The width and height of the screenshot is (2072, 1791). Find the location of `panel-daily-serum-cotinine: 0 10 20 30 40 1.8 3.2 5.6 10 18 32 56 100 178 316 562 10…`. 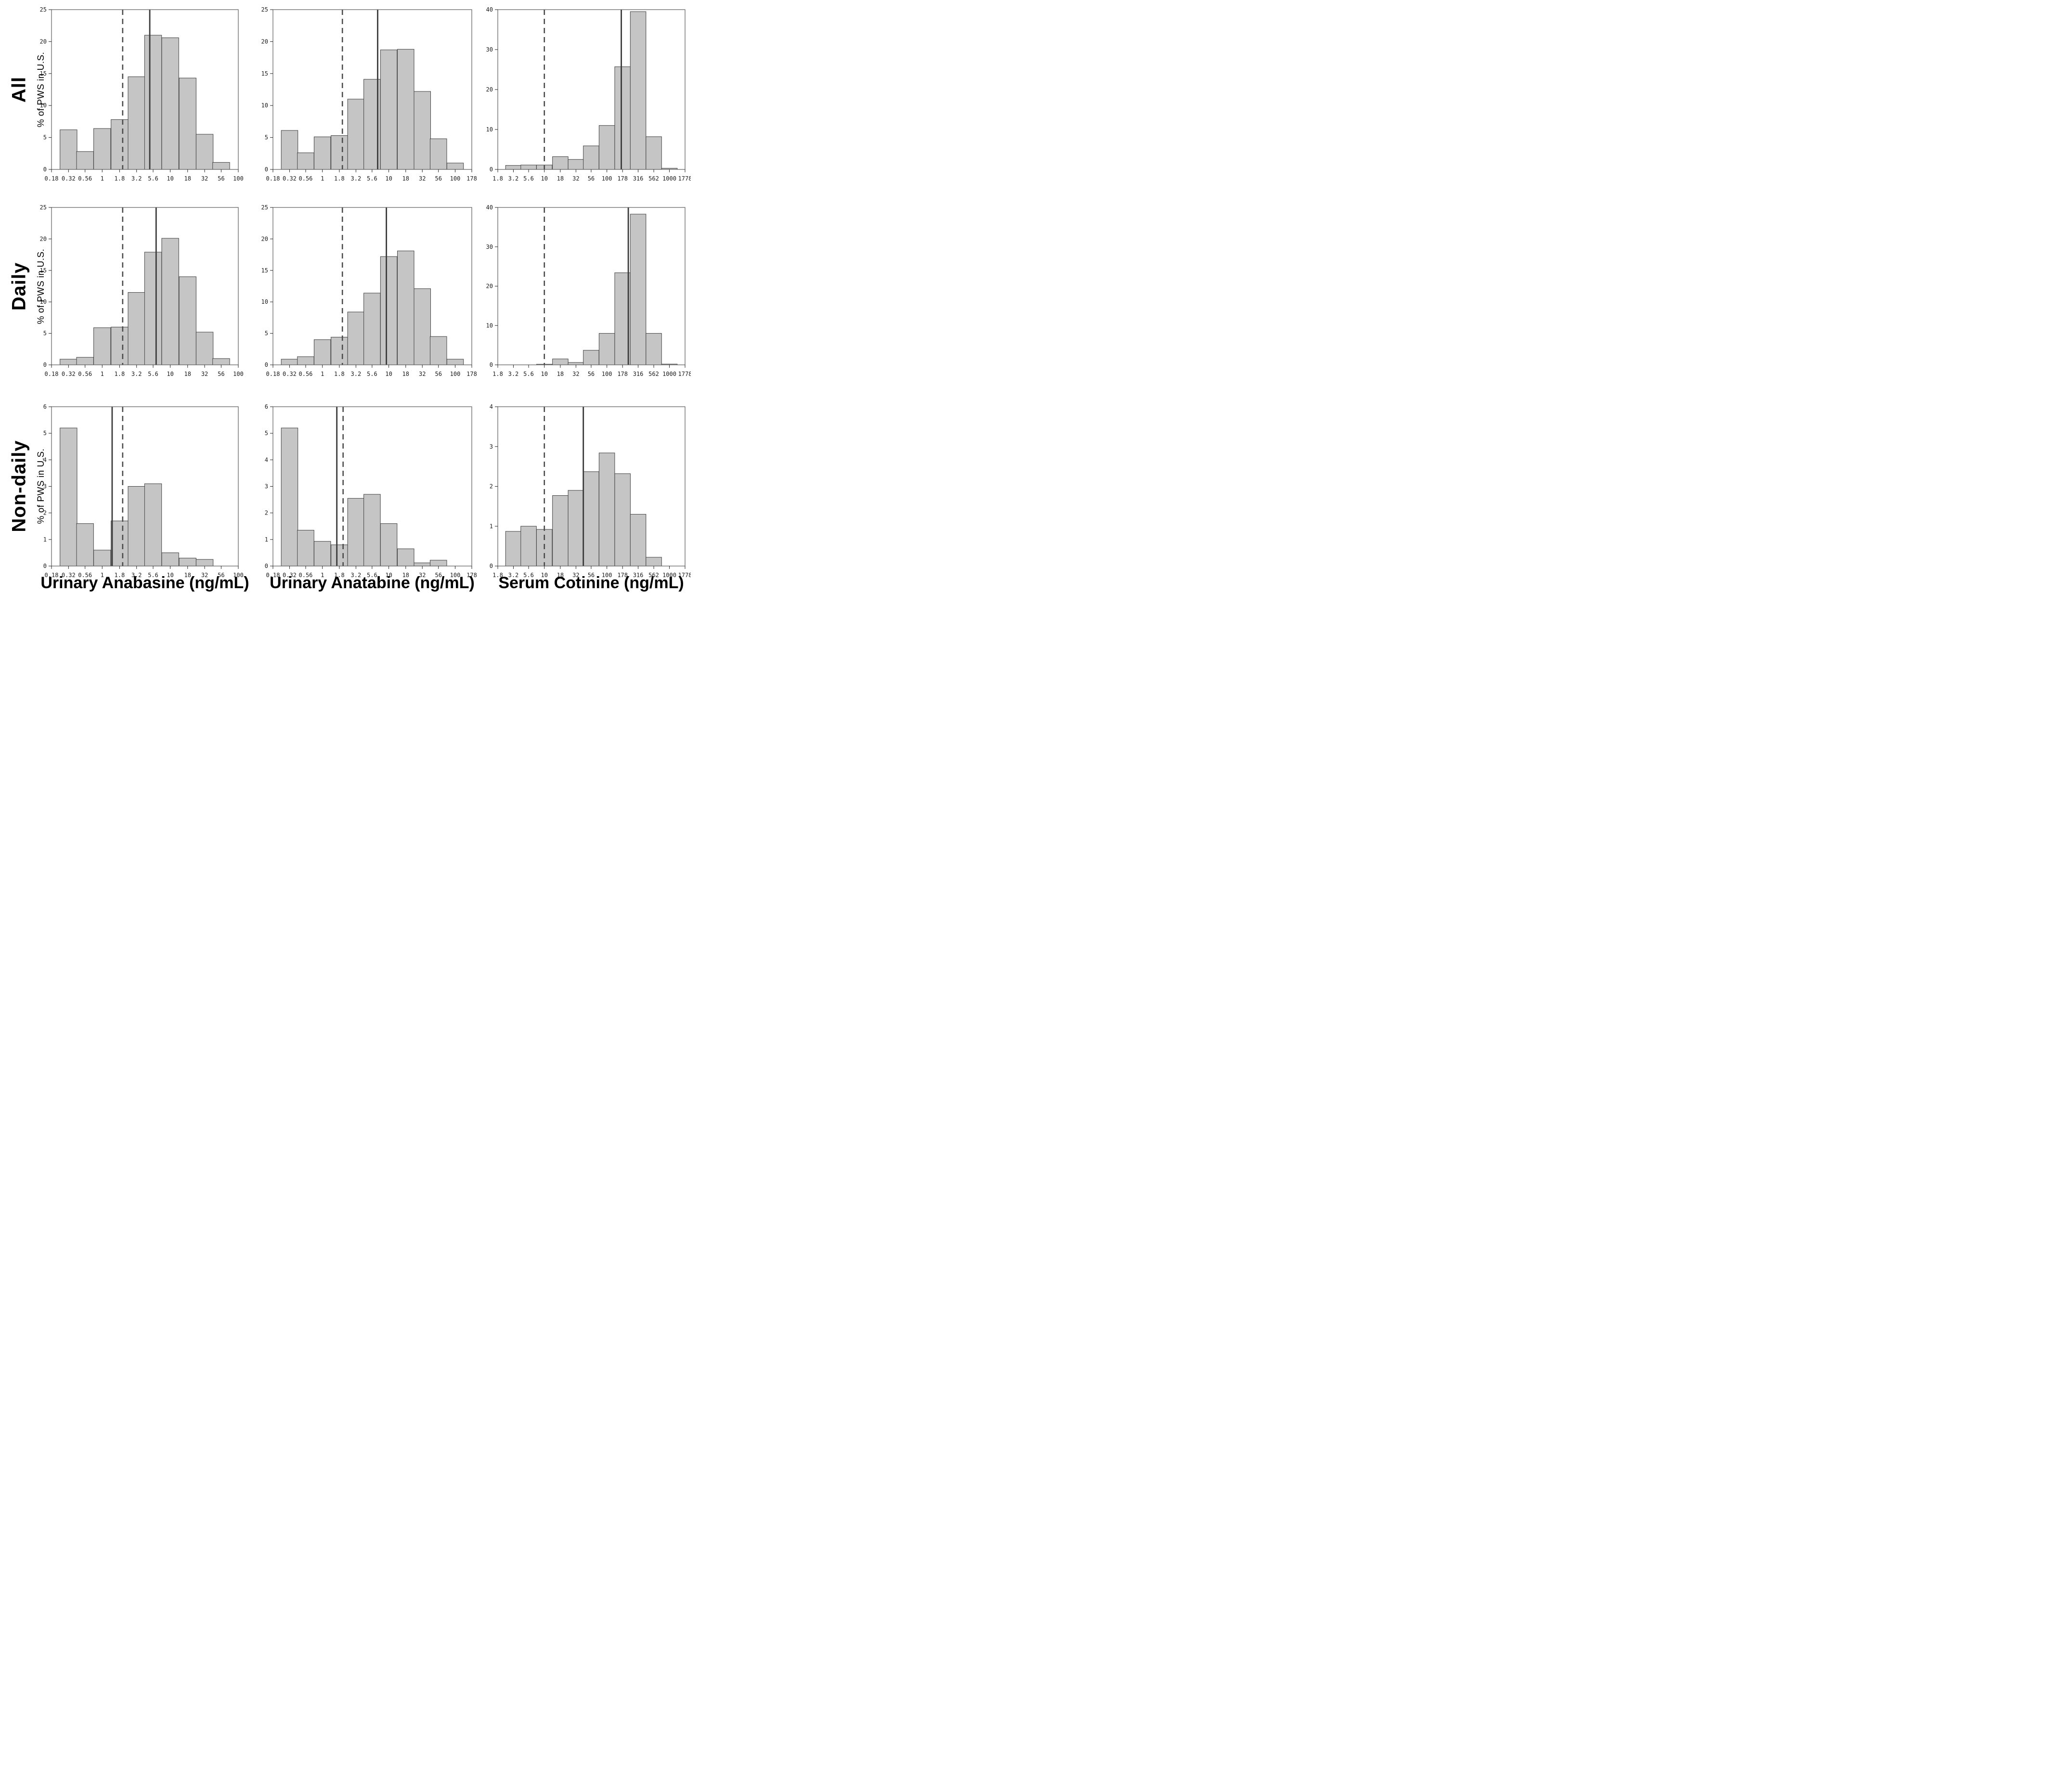

panel-daily-serum-cotinine: 0 10 20 30 40 1.8 3.2 5.6 10 18 32 56 100 178 316 562 10… is located at coordinates (580, 294).